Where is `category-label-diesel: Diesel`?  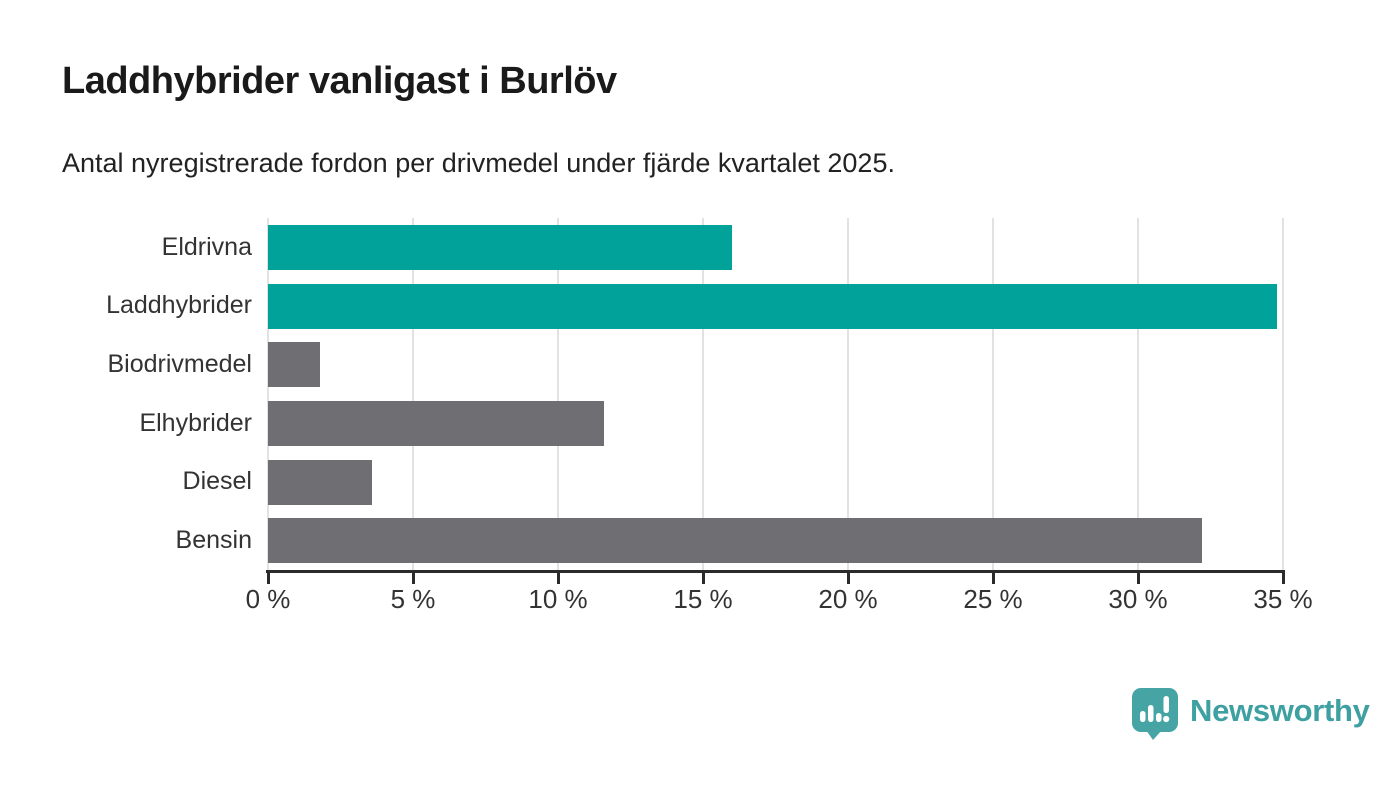
category-label-diesel: Diesel is located at coordinates (217, 481).